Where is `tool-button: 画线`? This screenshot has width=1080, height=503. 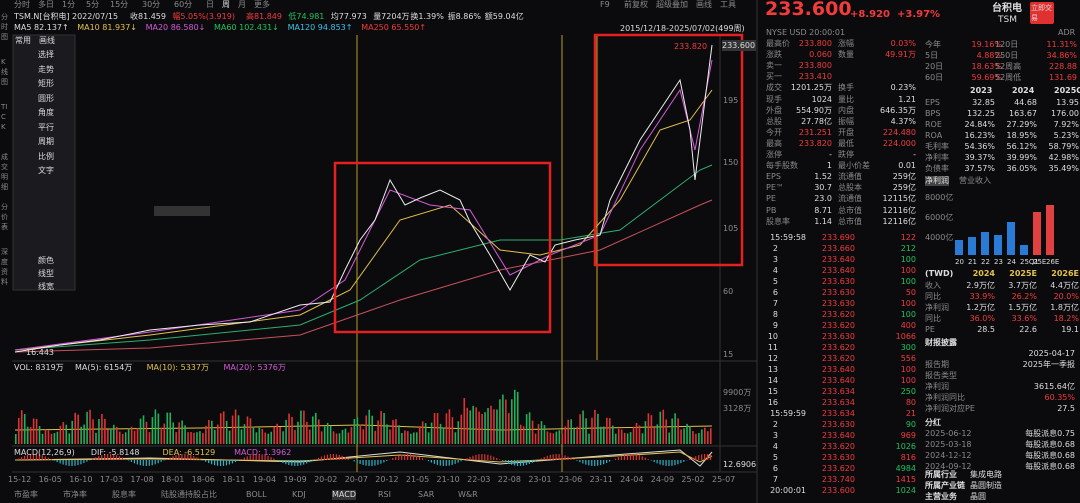
tool-button: 画线 is located at coordinates (704, 4).